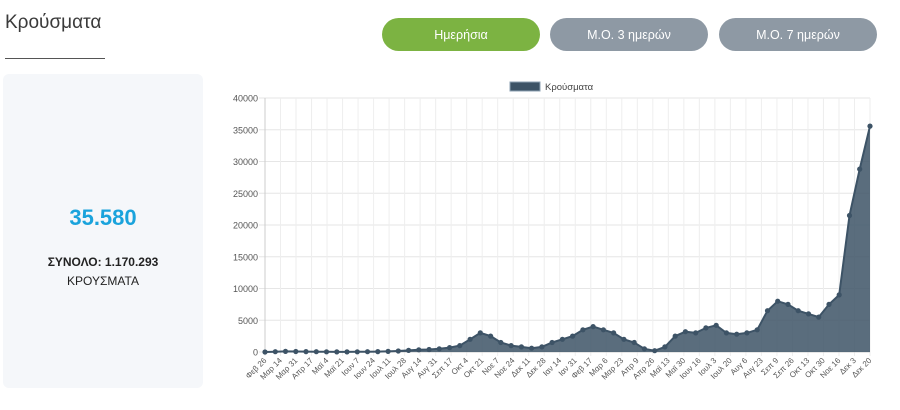 This screenshot has height=410, width=900. Describe the element at coordinates (245, 226) in the screenshot. I see `y-tick-label: 20000` at that location.